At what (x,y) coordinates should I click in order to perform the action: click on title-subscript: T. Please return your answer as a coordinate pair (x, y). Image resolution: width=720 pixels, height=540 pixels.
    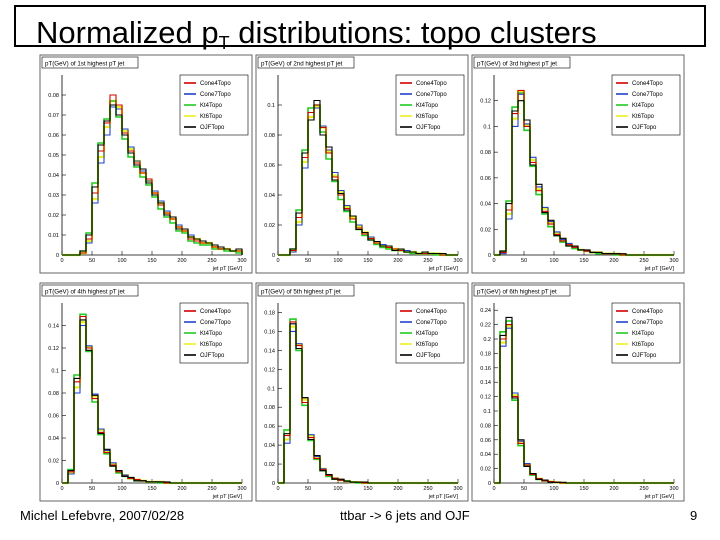
    Looking at the image, I should click on (224, 43).